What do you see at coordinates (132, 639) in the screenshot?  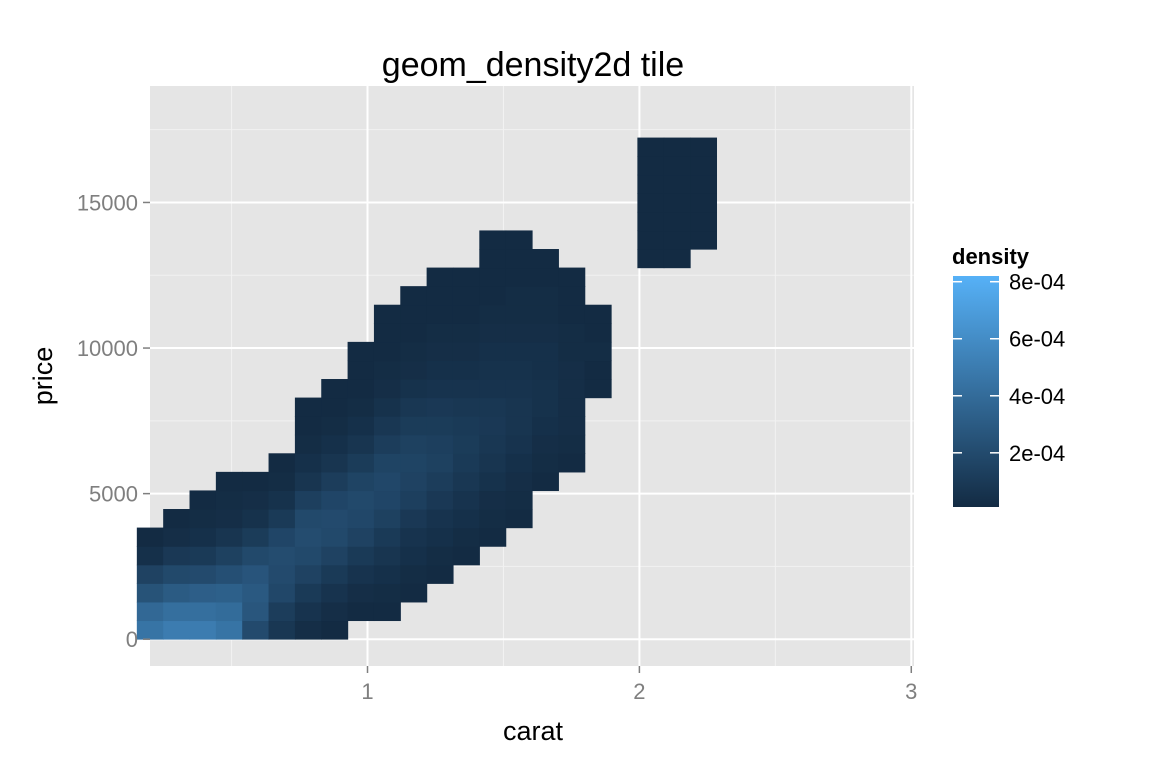 I see `y-tick-label: 0` at bounding box center [132, 639].